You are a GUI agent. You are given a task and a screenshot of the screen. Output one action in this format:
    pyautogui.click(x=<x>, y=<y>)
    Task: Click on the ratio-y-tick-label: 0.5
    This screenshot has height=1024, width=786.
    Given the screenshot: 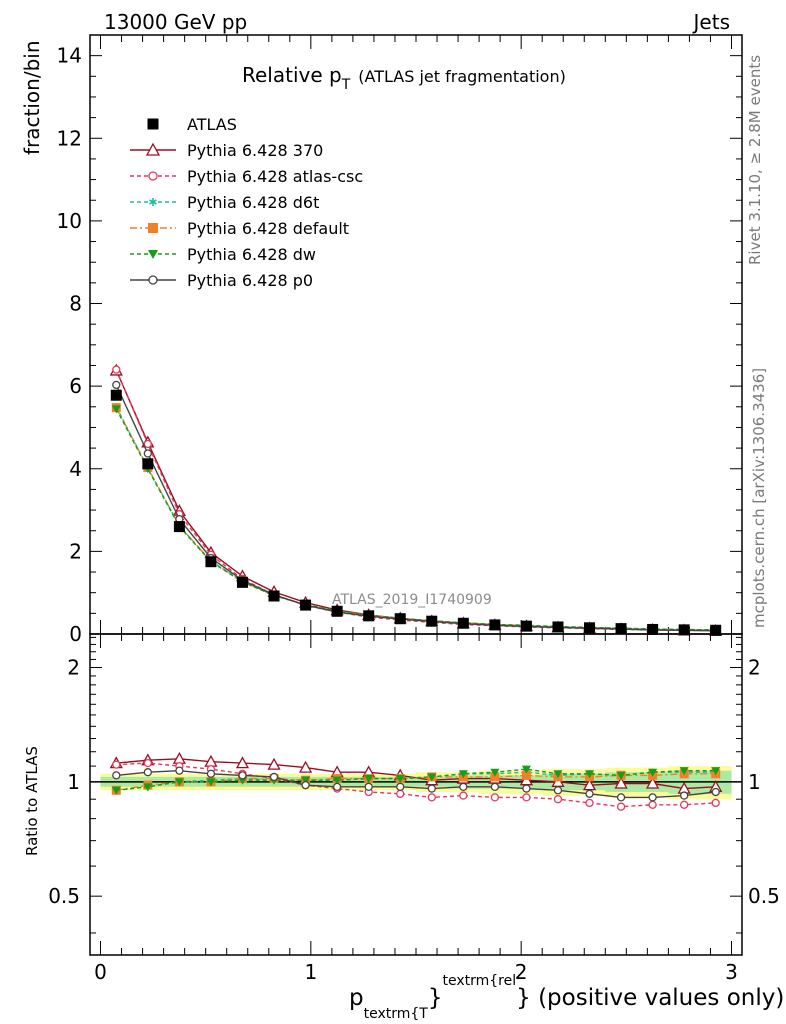 What is the action you would take?
    pyautogui.click(x=64, y=896)
    